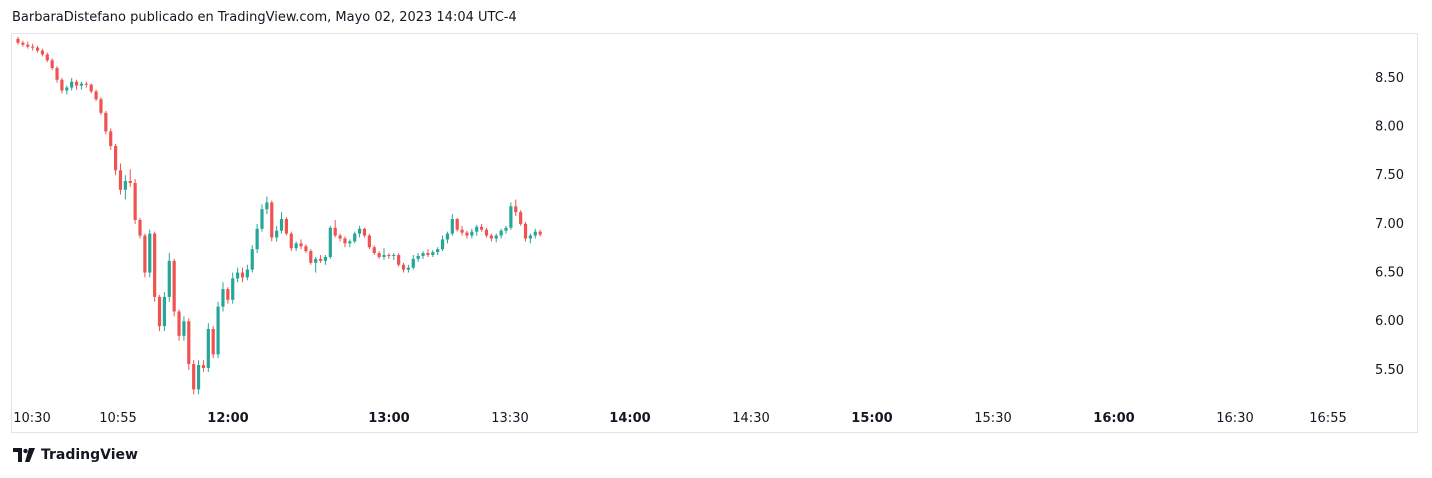  I want to click on footer: TradingView, so click(75, 455).